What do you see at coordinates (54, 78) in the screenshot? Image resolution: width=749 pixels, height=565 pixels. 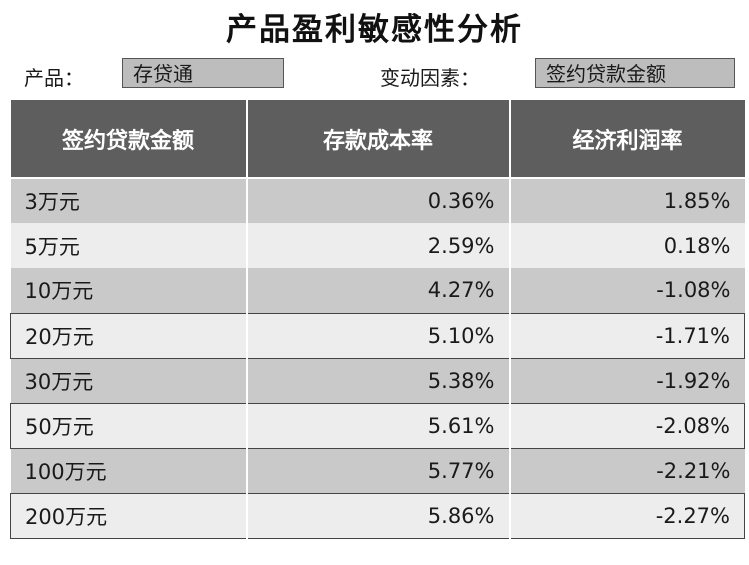 I see `product-label: 产品：` at bounding box center [54, 78].